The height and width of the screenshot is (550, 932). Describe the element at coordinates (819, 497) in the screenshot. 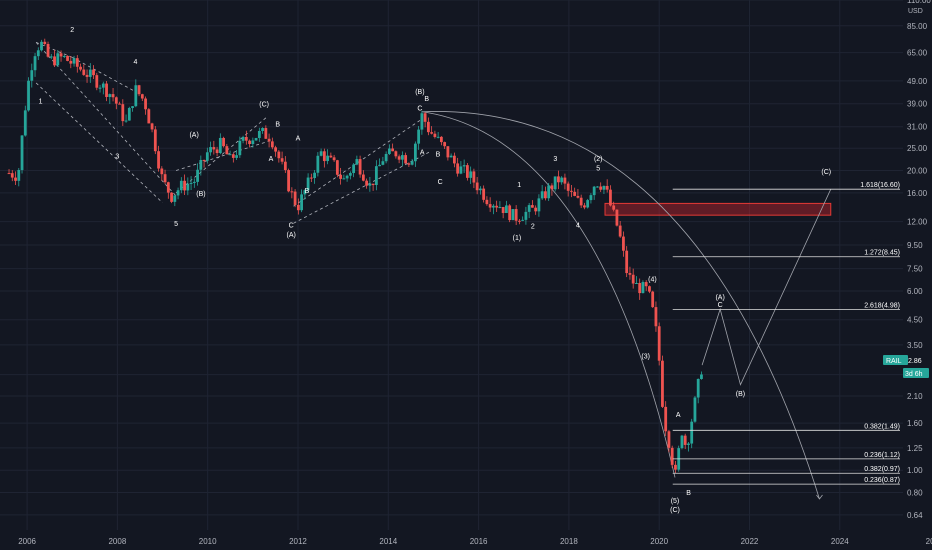

I see `arc-arrowhead` at that location.